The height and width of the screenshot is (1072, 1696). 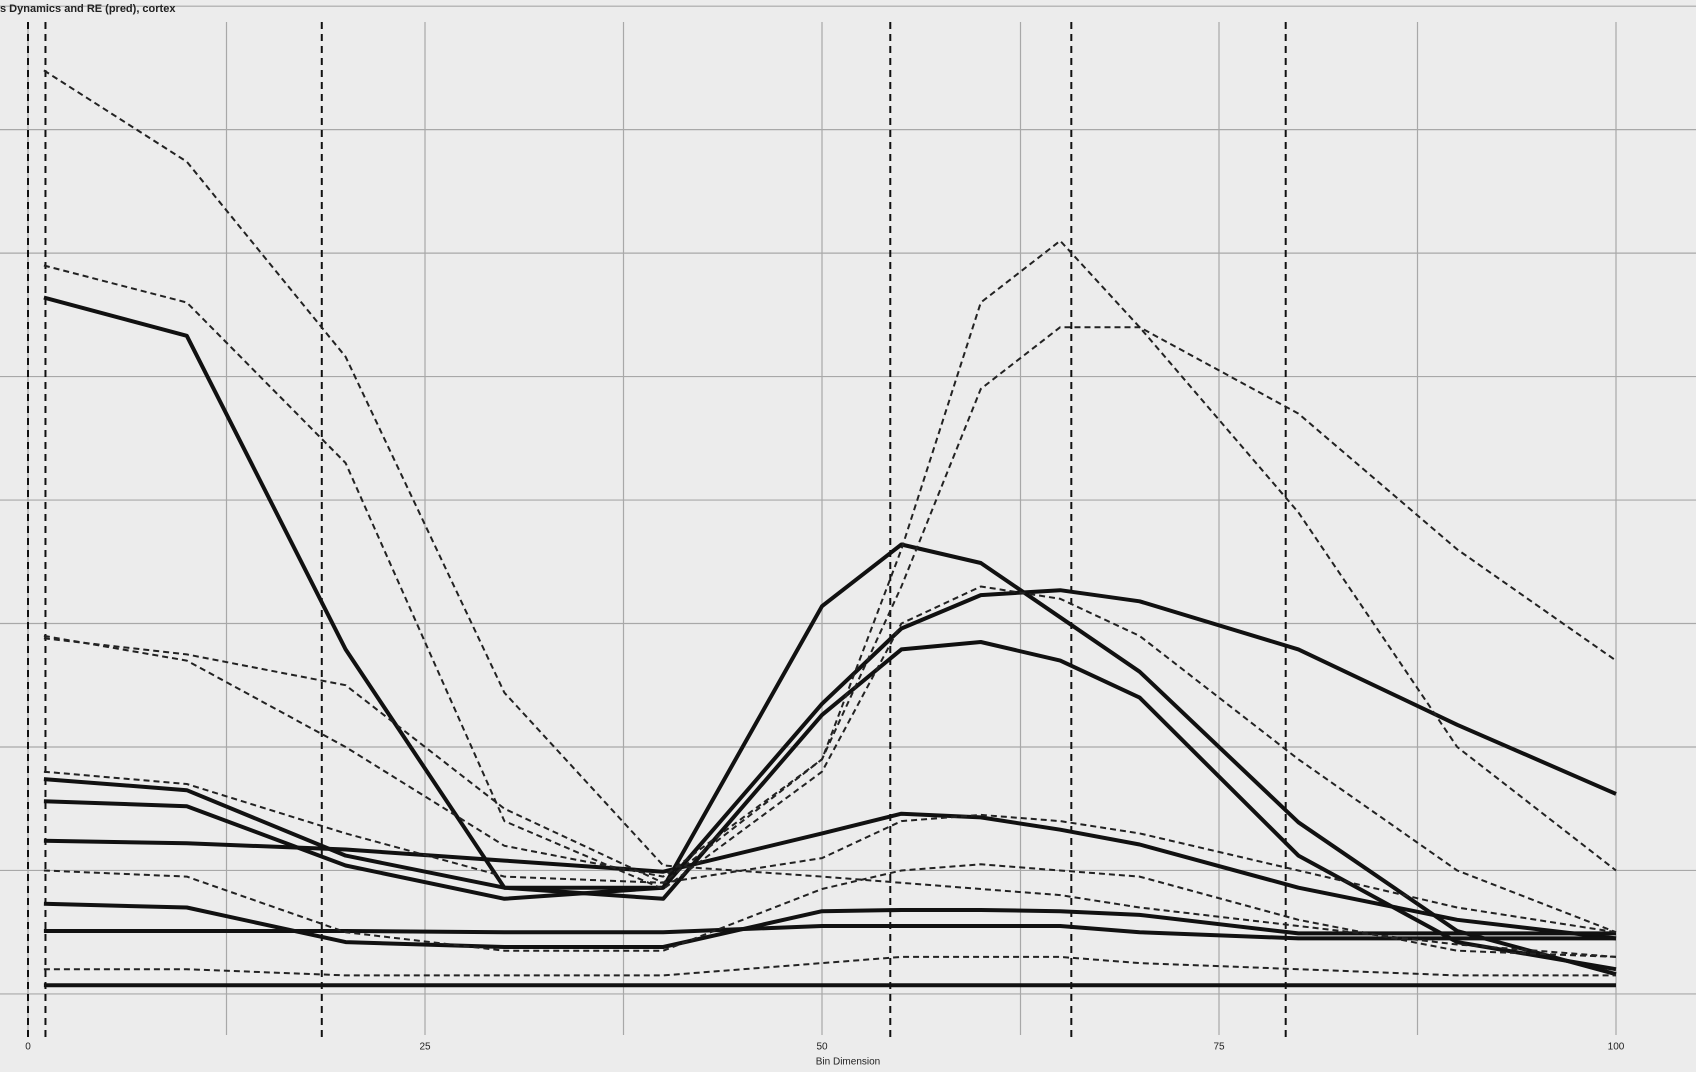 What do you see at coordinates (848, 1062) in the screenshot?
I see `x-axis-label: Bin Dimension` at bounding box center [848, 1062].